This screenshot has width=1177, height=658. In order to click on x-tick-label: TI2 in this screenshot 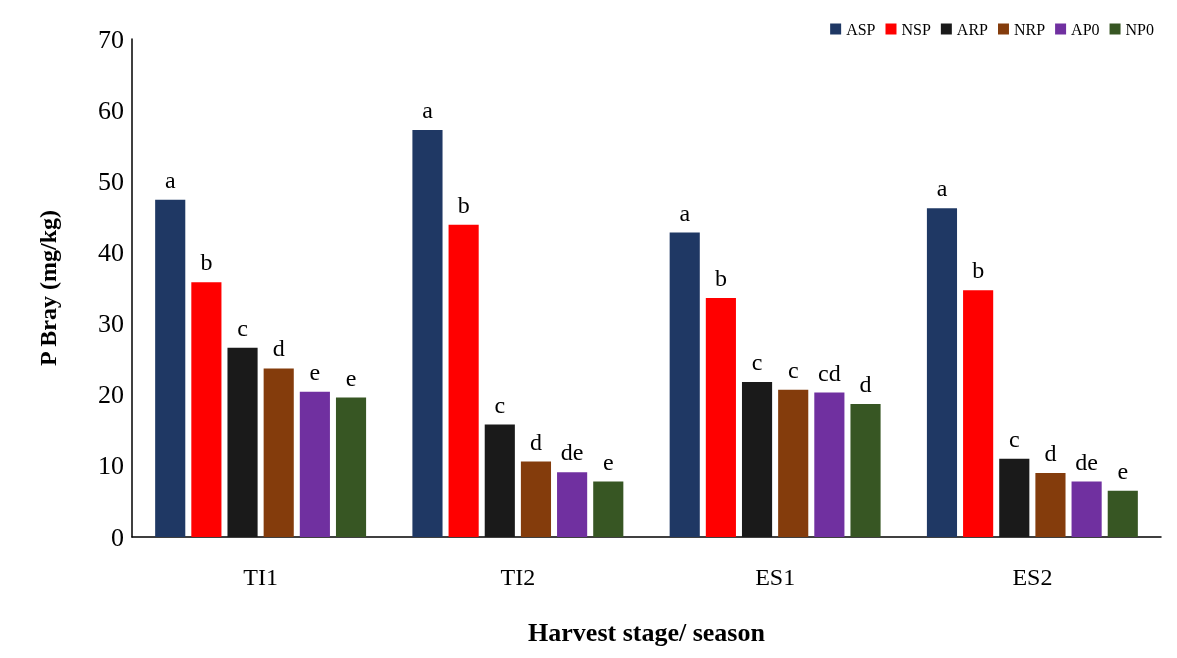, I will do `click(518, 577)`.